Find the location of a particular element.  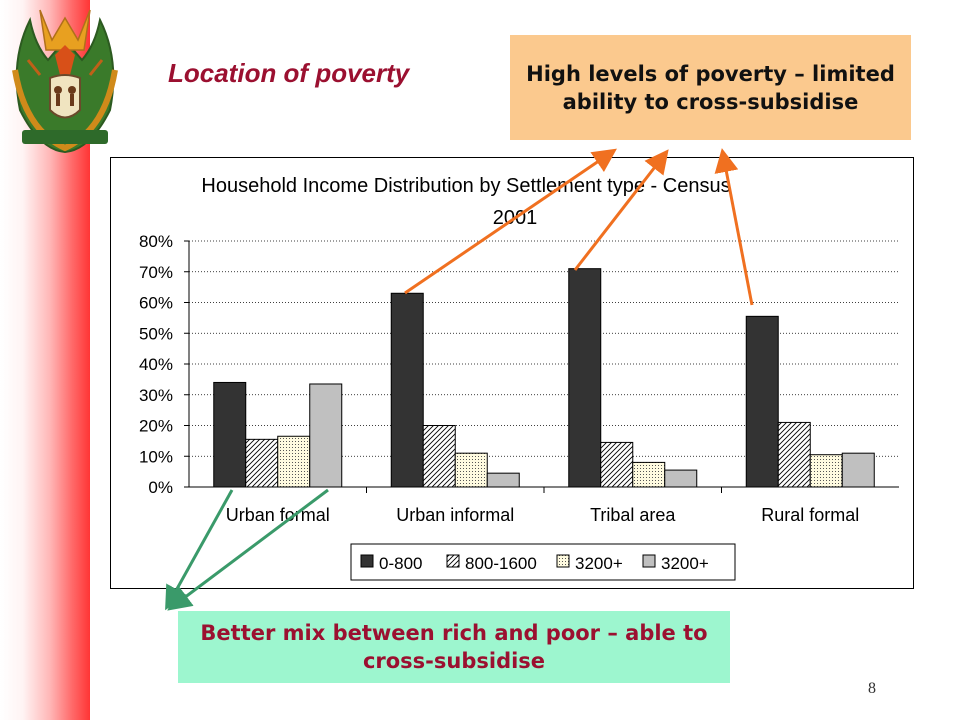

y-tick-label: 70% is located at coordinates (156, 272).